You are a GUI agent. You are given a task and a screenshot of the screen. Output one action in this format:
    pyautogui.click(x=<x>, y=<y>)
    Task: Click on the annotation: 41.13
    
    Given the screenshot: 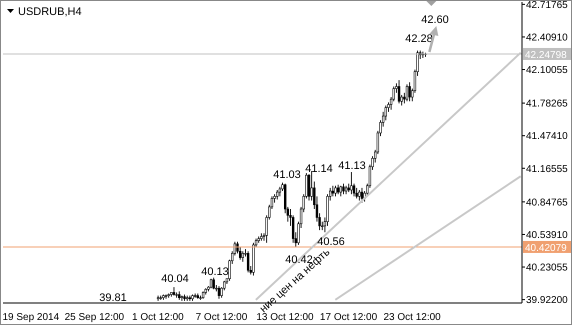 What is the action you would take?
    pyautogui.click(x=352, y=166)
    